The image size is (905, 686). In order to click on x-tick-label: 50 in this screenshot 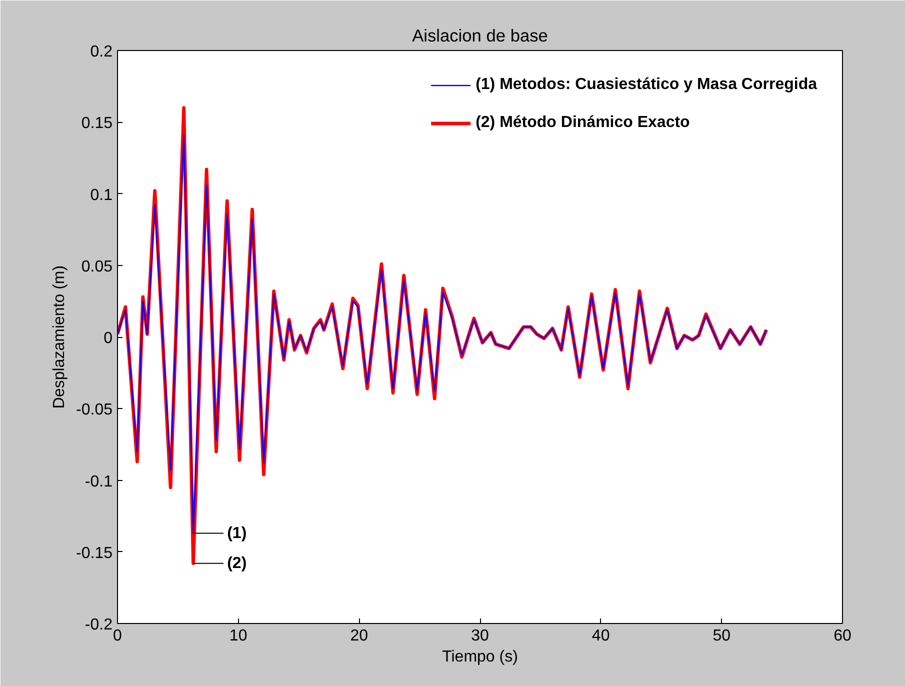, I will do `click(721, 636)`.